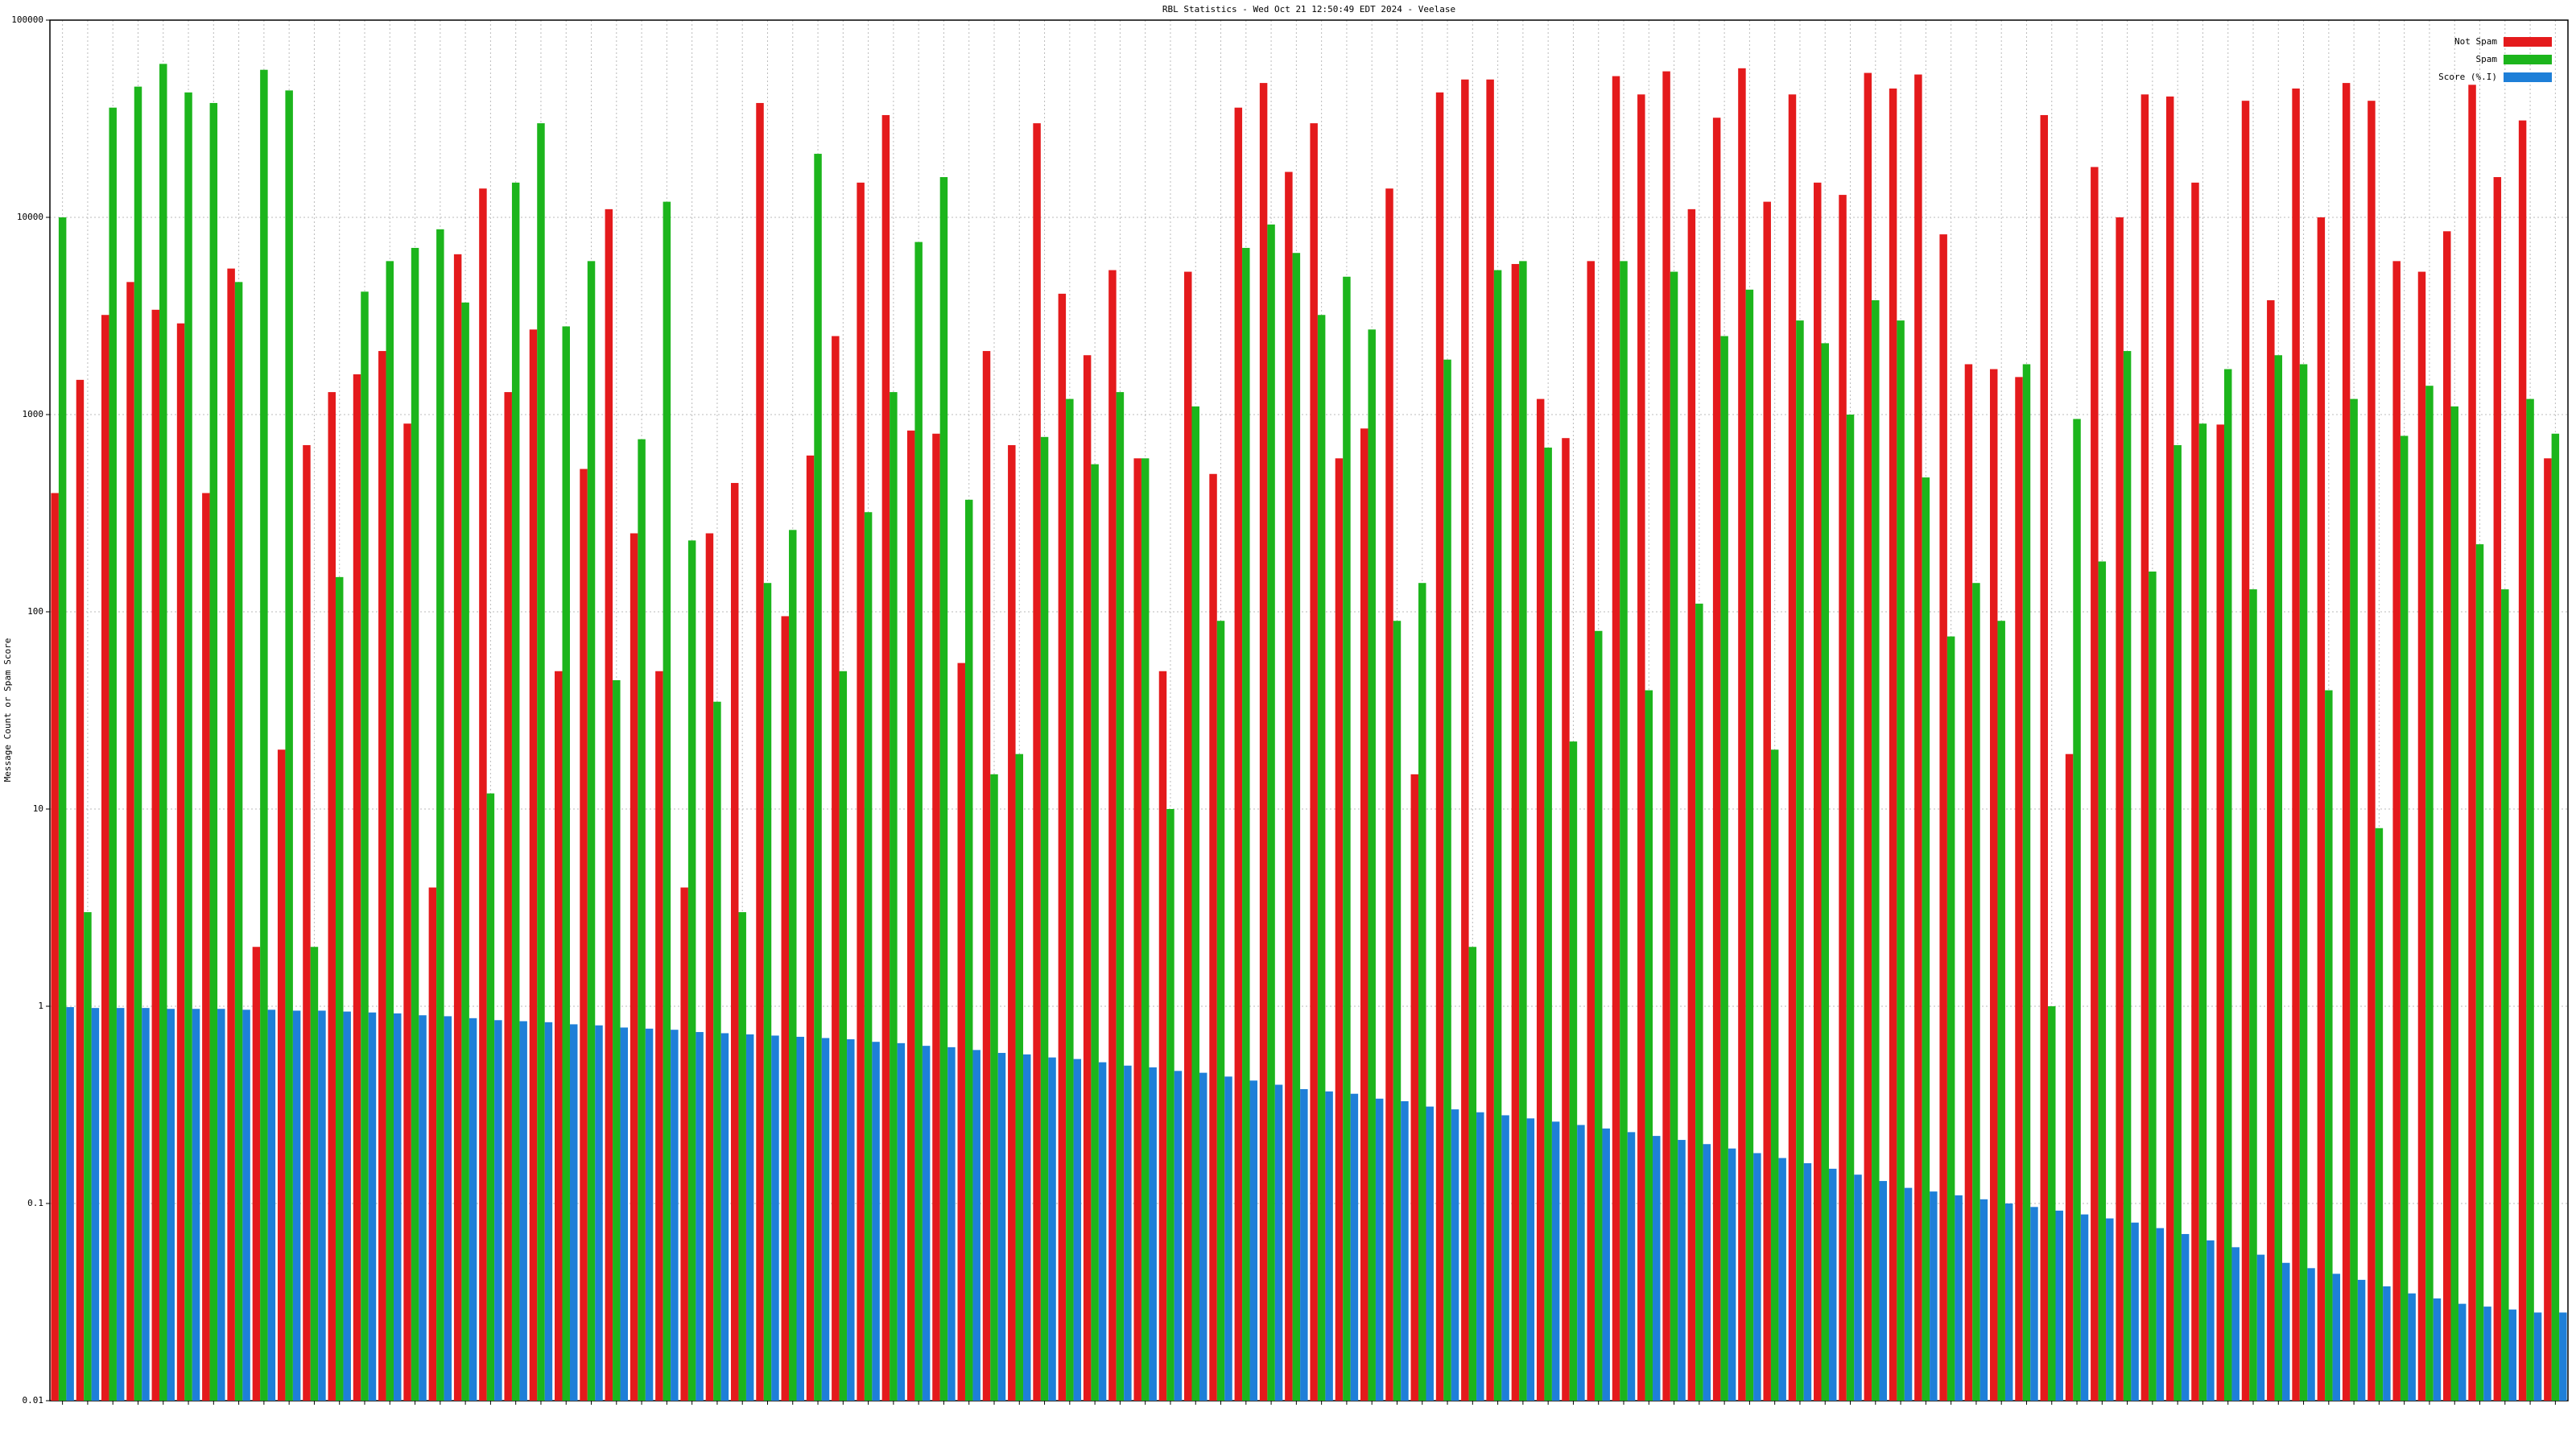  I want to click on y-axis-label: Message Count or Spam Score, so click(7, 710).